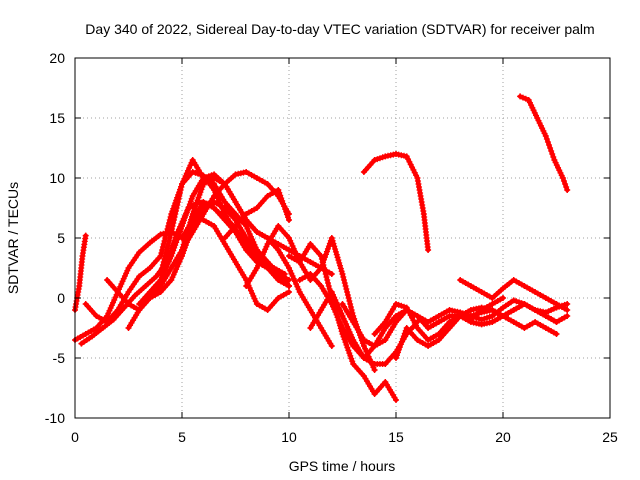  What do you see at coordinates (182, 437) in the screenshot?
I see `x-tick-label: 5` at bounding box center [182, 437].